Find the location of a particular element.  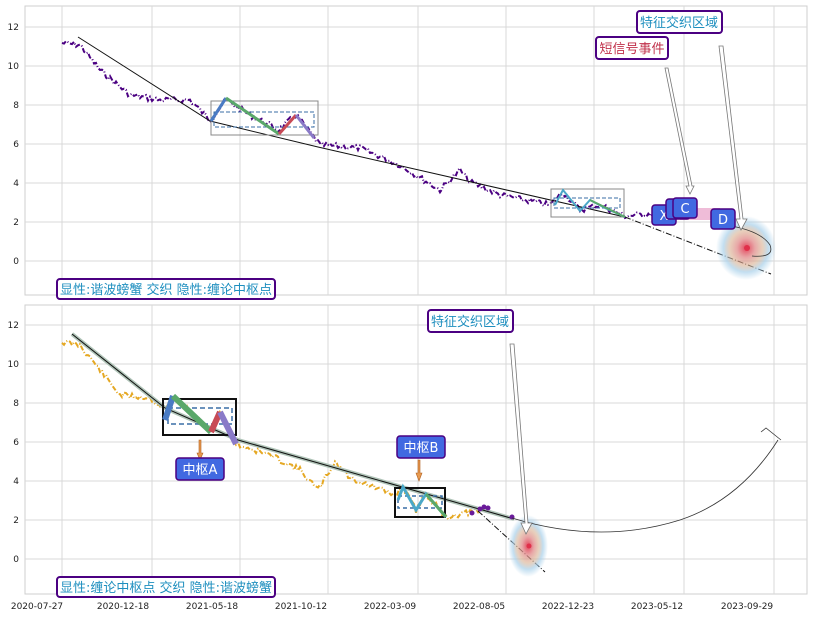

bottom-feature-center is located at coordinates (529, 546).